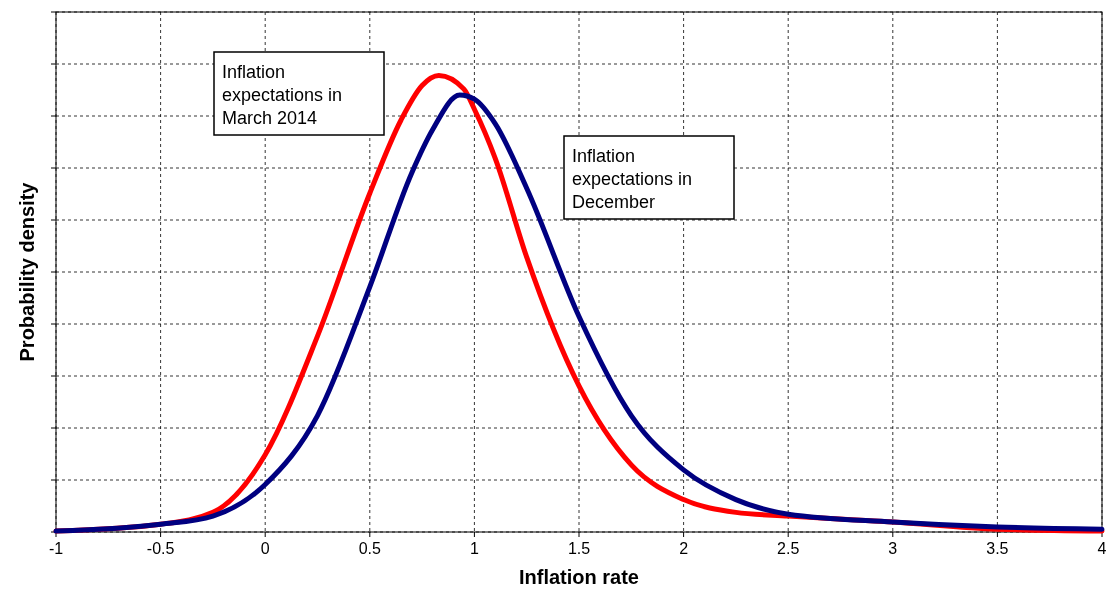  What do you see at coordinates (370, 548) in the screenshot?
I see `x-tick-label: 0.5` at bounding box center [370, 548].